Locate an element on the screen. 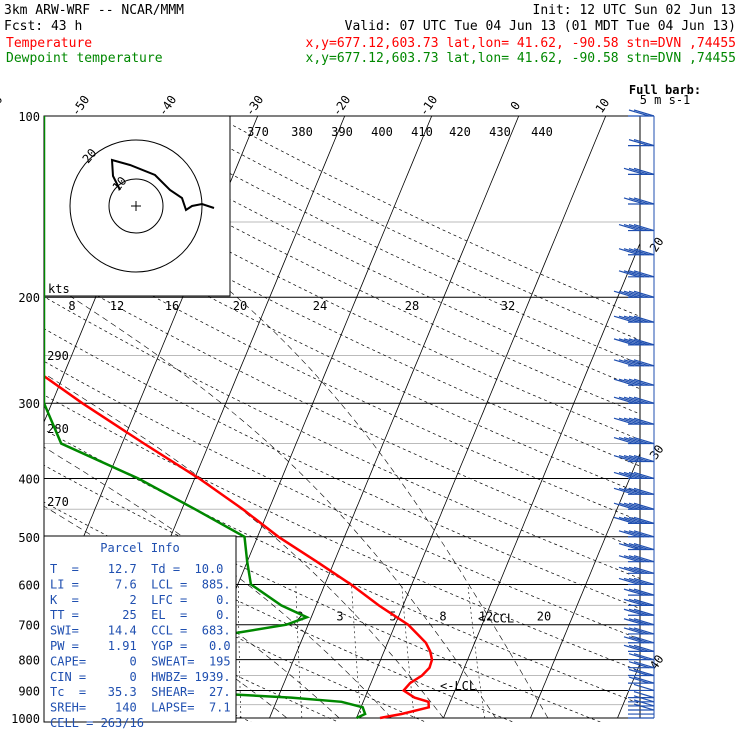 The width and height of the screenshot is (740, 740). pressure-label: 100 is located at coordinates (29, 117).